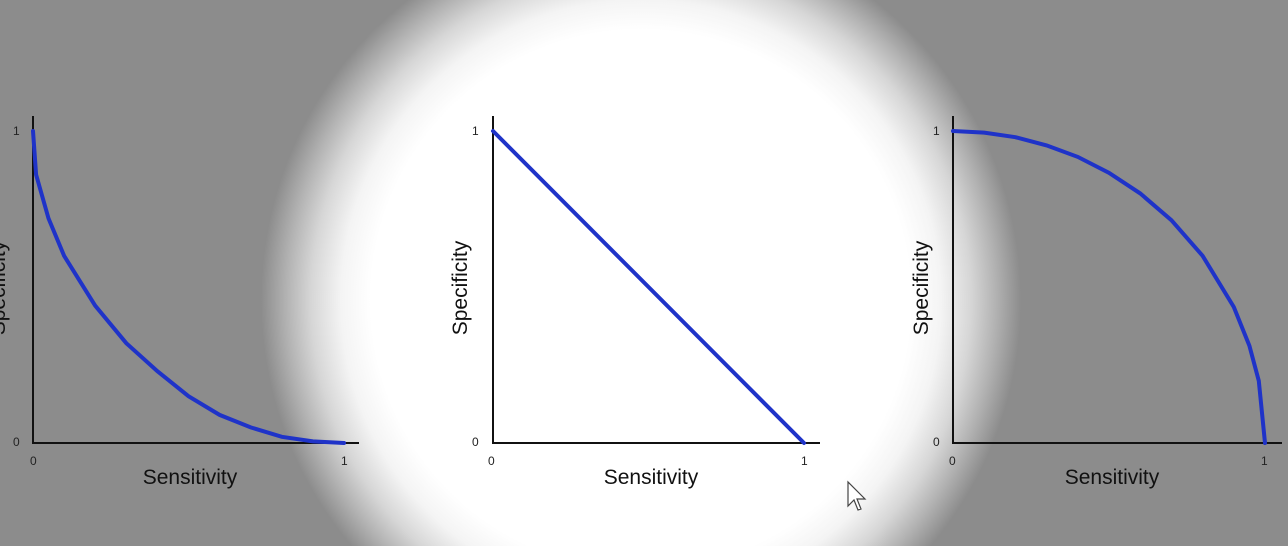  I want to click on chart-3-ytick-bottom: 0, so click(936, 442).